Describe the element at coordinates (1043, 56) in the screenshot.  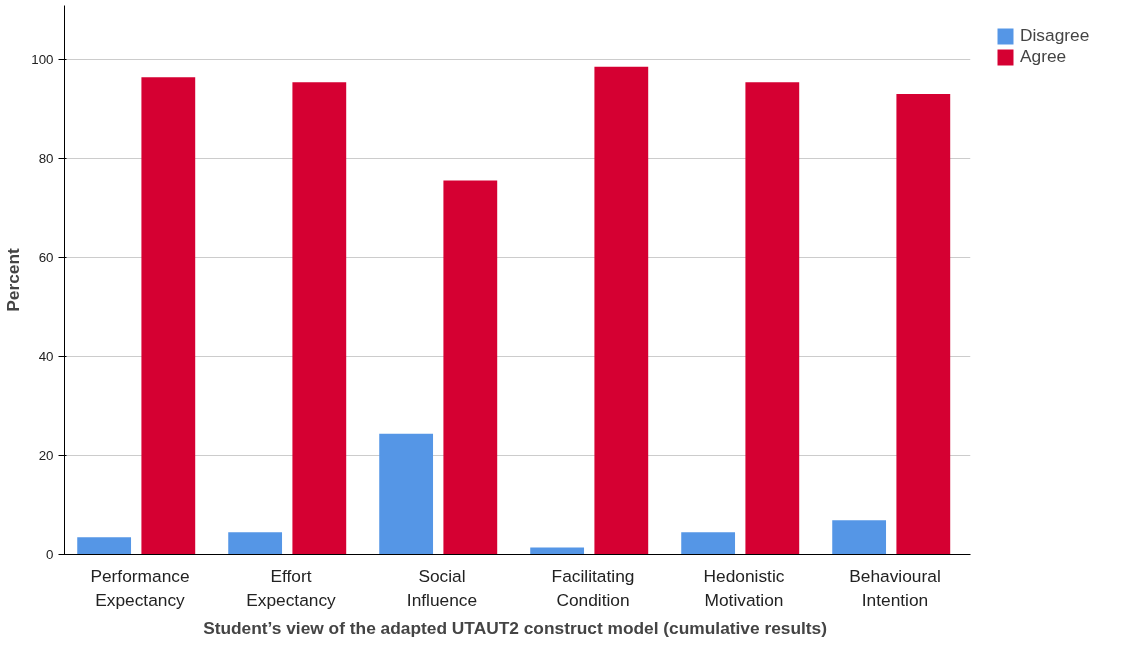
I see `legend-label: Agree` at that location.